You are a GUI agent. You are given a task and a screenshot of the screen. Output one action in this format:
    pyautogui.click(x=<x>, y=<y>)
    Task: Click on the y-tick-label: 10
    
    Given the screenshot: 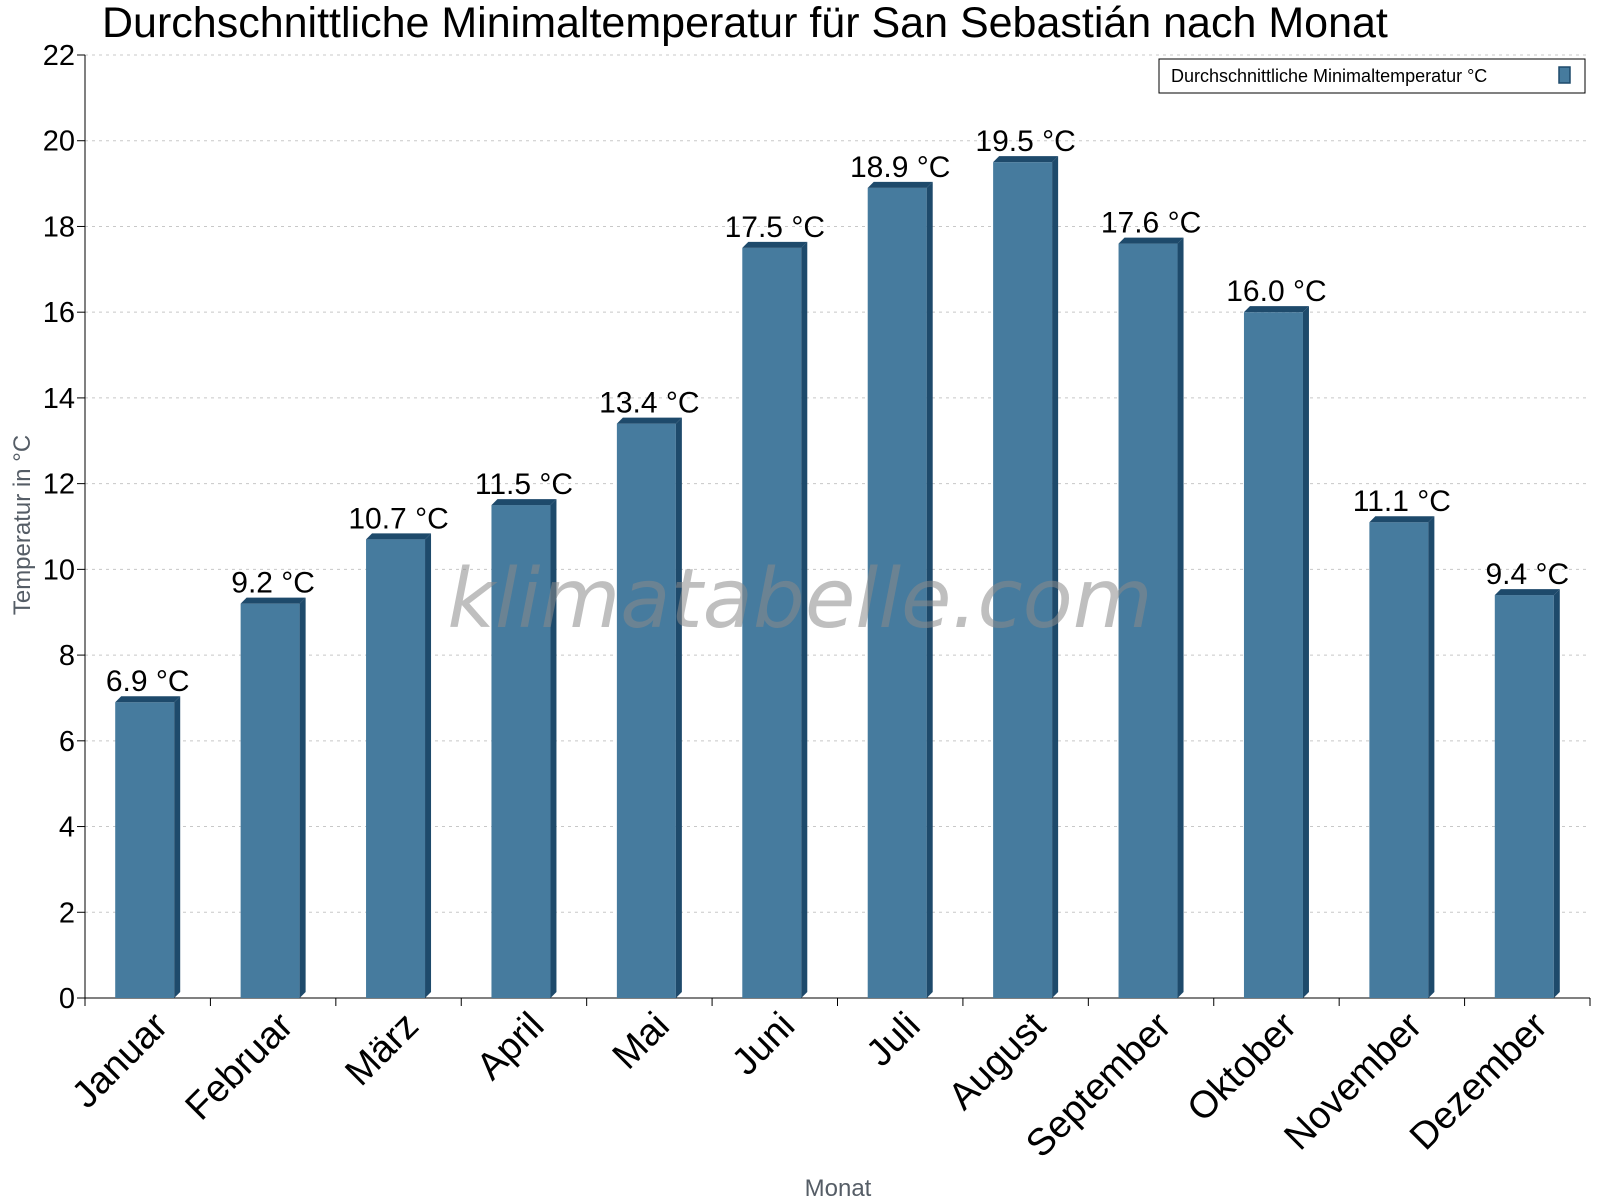 What is the action you would take?
    pyautogui.click(x=59, y=570)
    